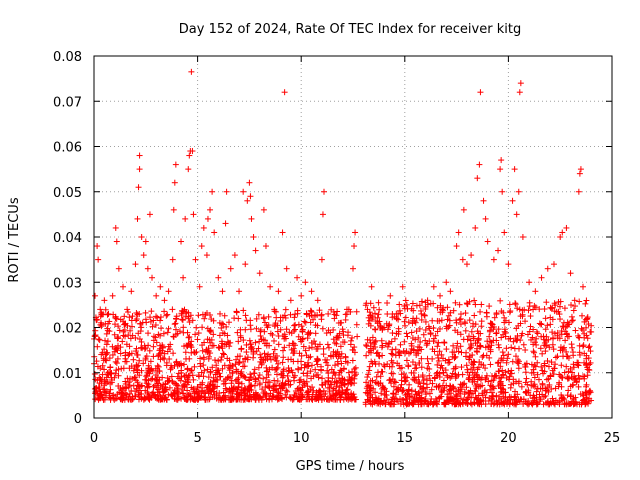 The height and width of the screenshot is (480, 640). What do you see at coordinates (67, 374) in the screenshot?
I see `y-tick-label: 0.01` at bounding box center [67, 374].